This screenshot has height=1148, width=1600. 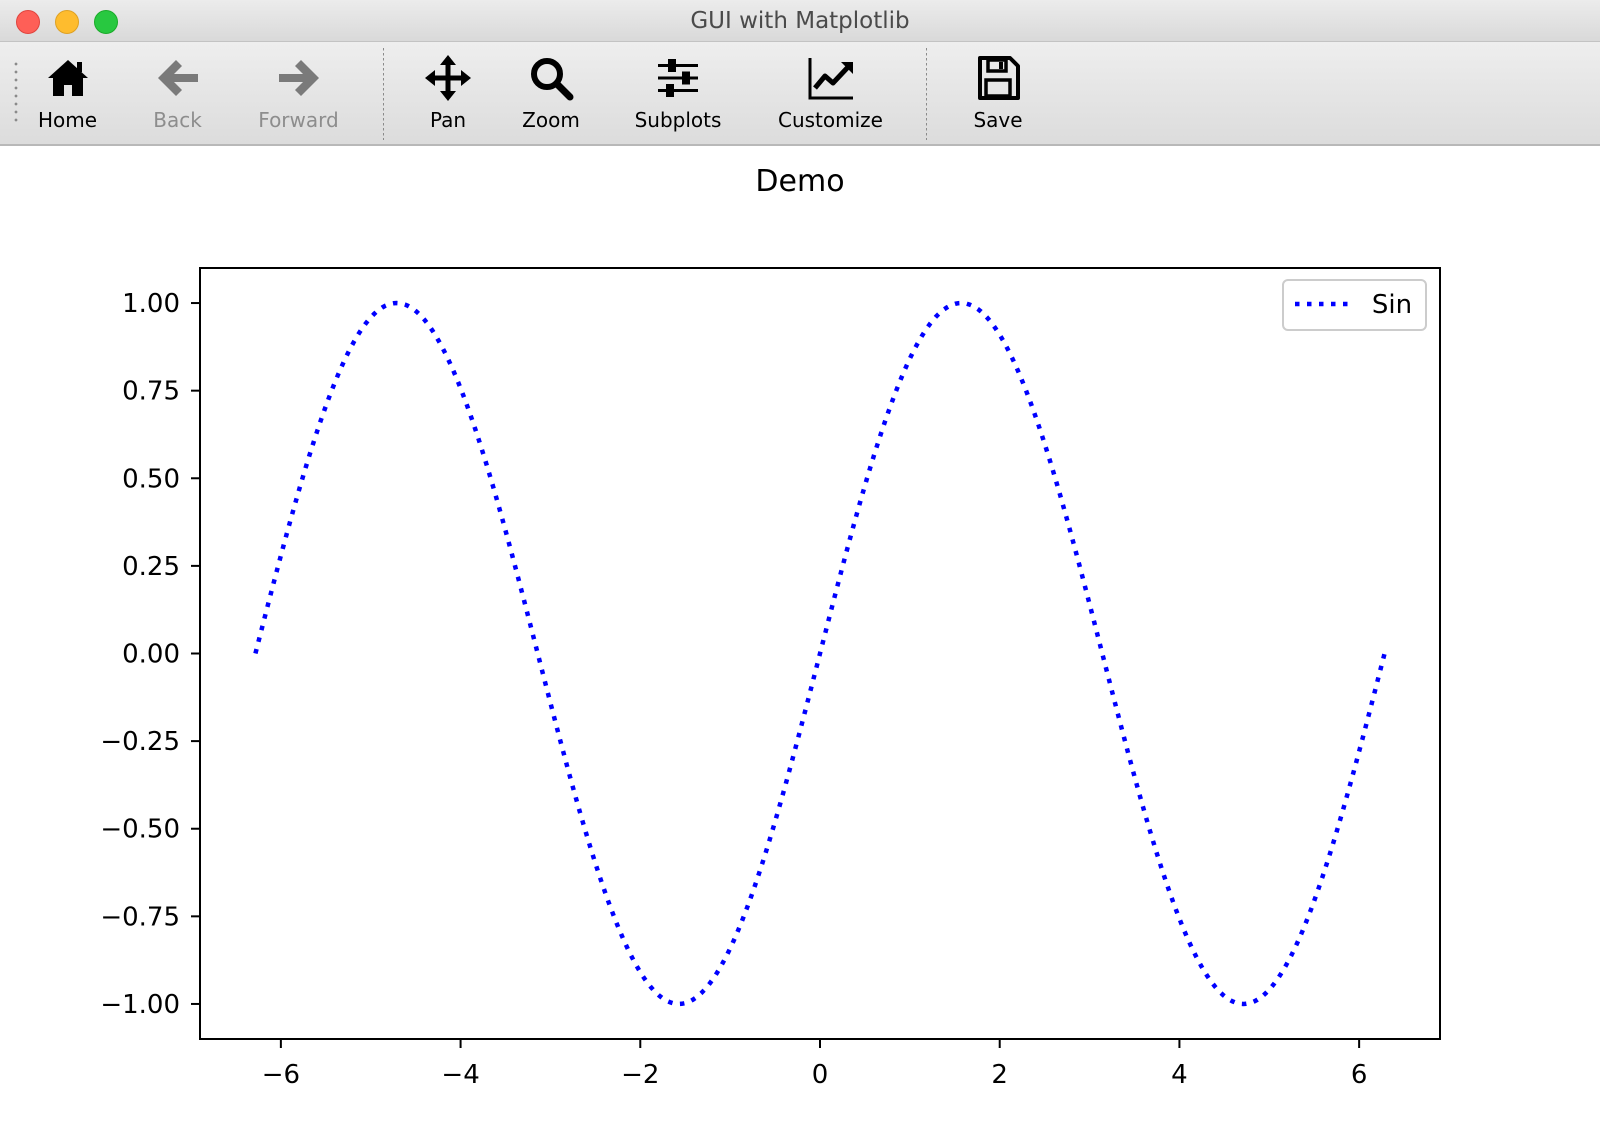 I want to click on customize-button: Customize, so click(x=830, y=92).